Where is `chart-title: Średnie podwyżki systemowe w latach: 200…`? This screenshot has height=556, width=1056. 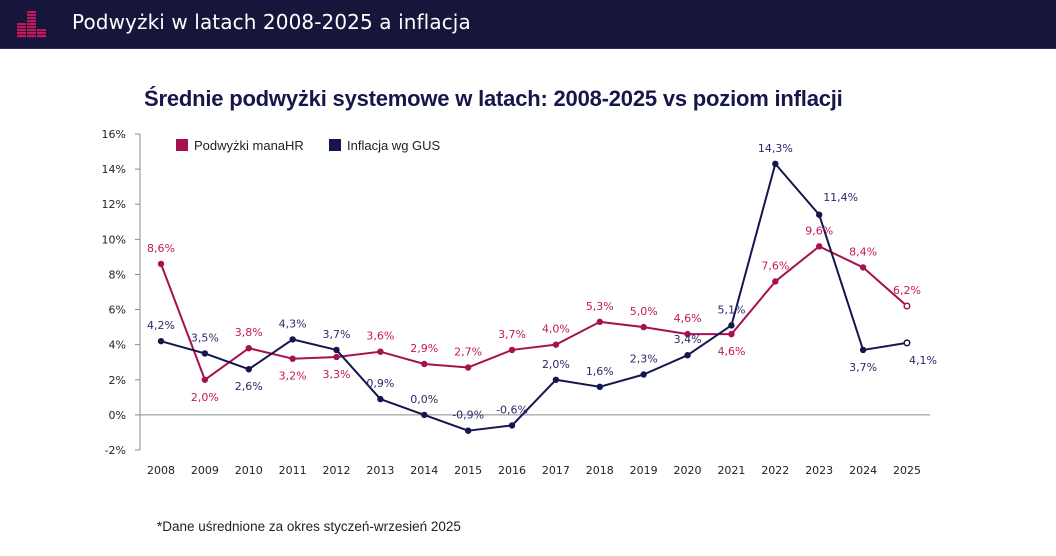
chart-title: Średnie podwyżki systemowe w latach: 200… is located at coordinates (493, 98).